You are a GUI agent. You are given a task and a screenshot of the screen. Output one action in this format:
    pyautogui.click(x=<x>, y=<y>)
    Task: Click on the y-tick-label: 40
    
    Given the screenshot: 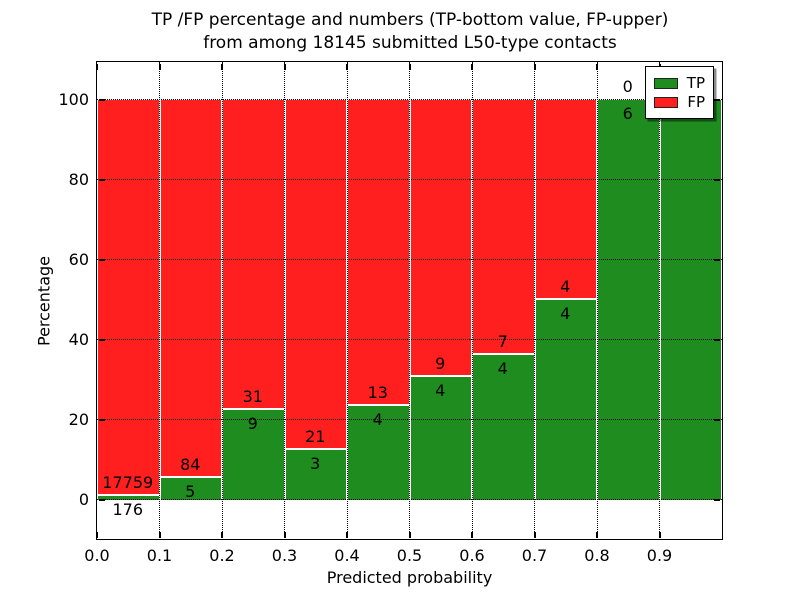 What is the action you would take?
    pyautogui.click(x=78, y=339)
    